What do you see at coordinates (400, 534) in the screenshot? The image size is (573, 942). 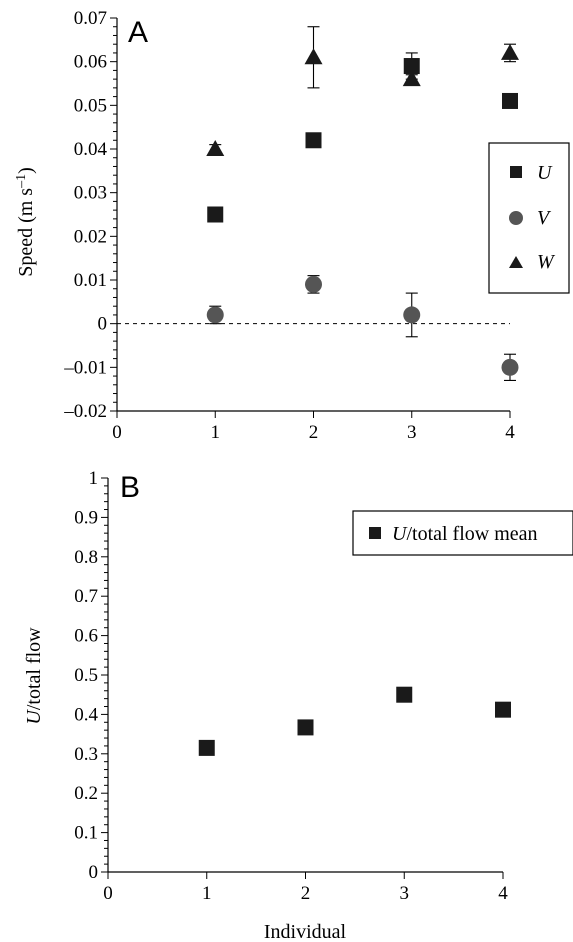 I see `legend-b-label-italic: U` at bounding box center [400, 534].